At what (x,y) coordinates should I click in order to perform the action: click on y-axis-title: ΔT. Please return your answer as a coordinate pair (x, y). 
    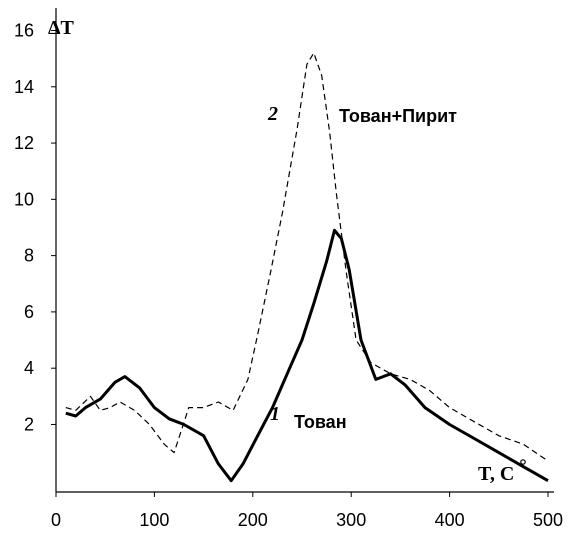
    Looking at the image, I should click on (61, 28).